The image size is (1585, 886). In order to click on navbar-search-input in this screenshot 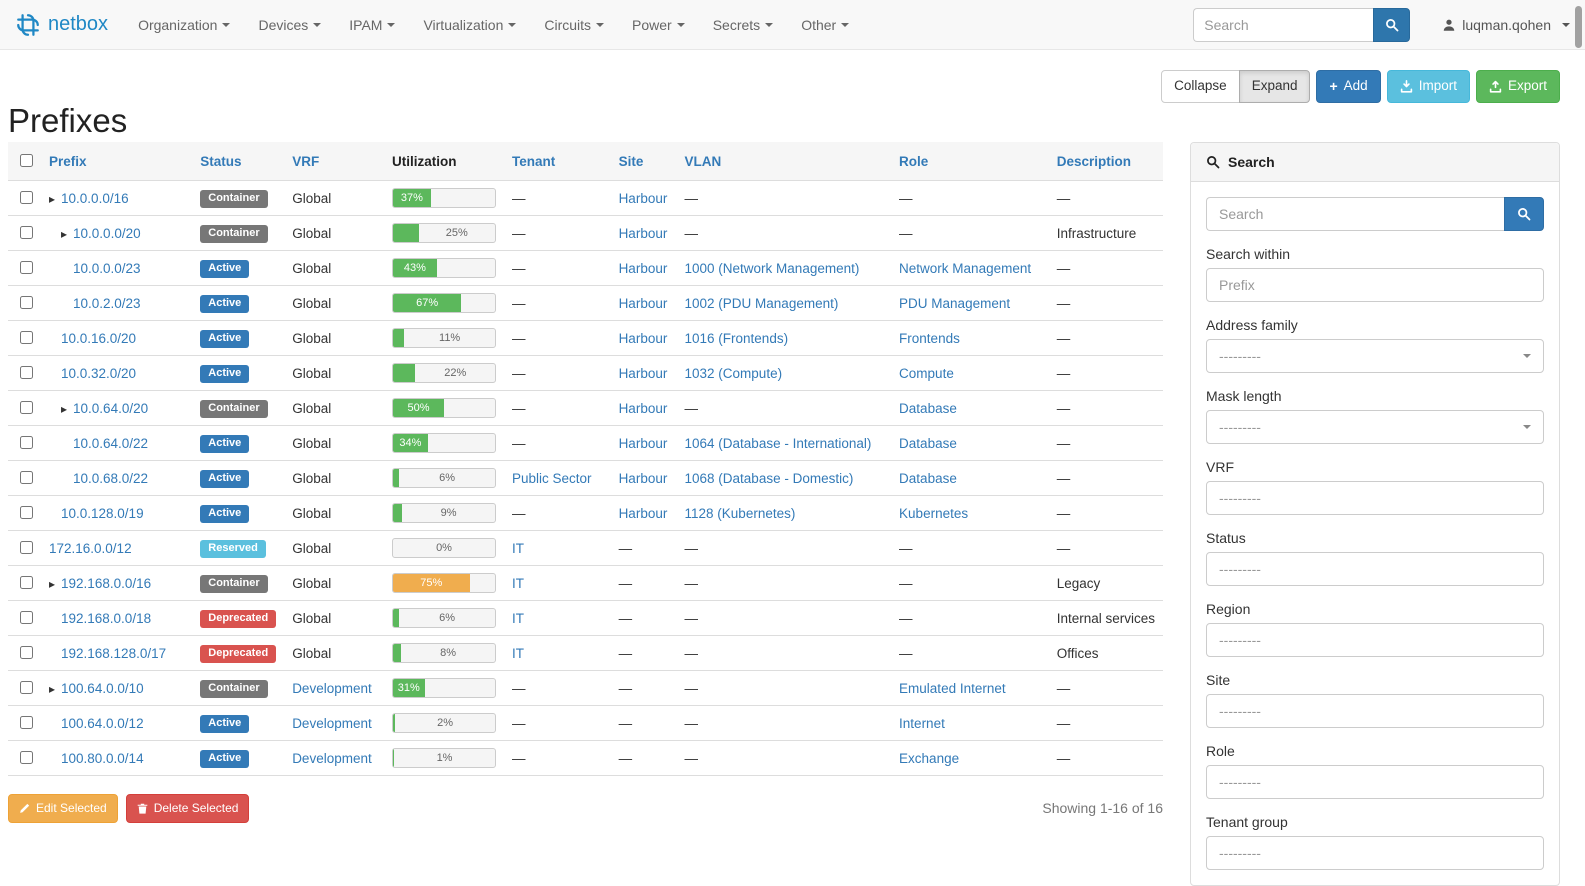, I will do `click(1283, 24)`.